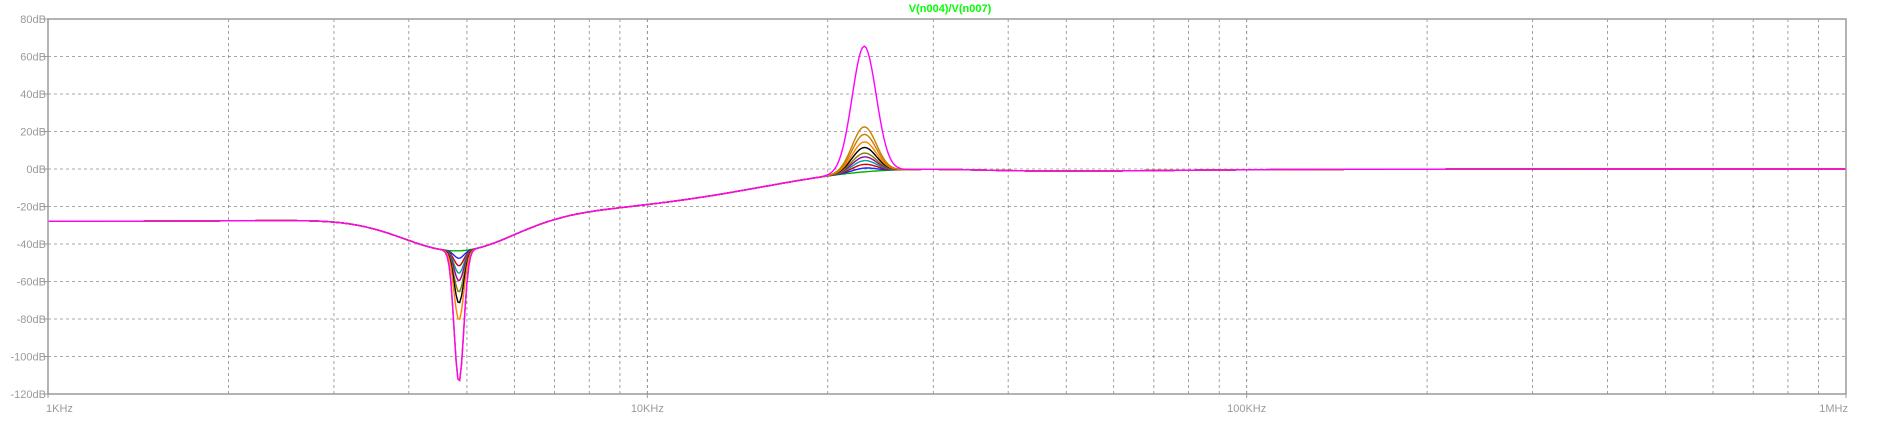  Describe the element at coordinates (33, 58) in the screenshot. I see `y-tick-label: 60dB` at that location.